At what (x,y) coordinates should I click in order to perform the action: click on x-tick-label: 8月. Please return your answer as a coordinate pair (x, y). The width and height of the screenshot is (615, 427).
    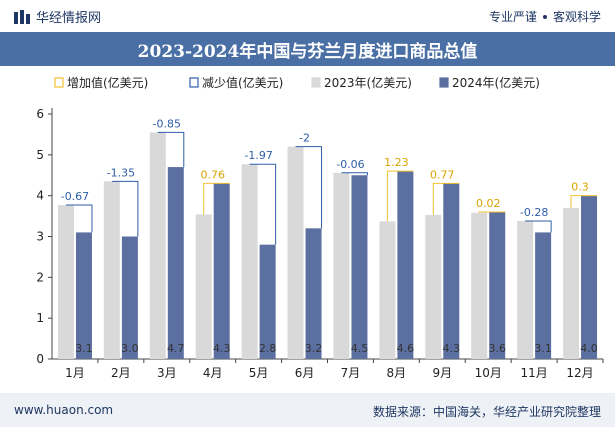
    Looking at the image, I should click on (397, 373).